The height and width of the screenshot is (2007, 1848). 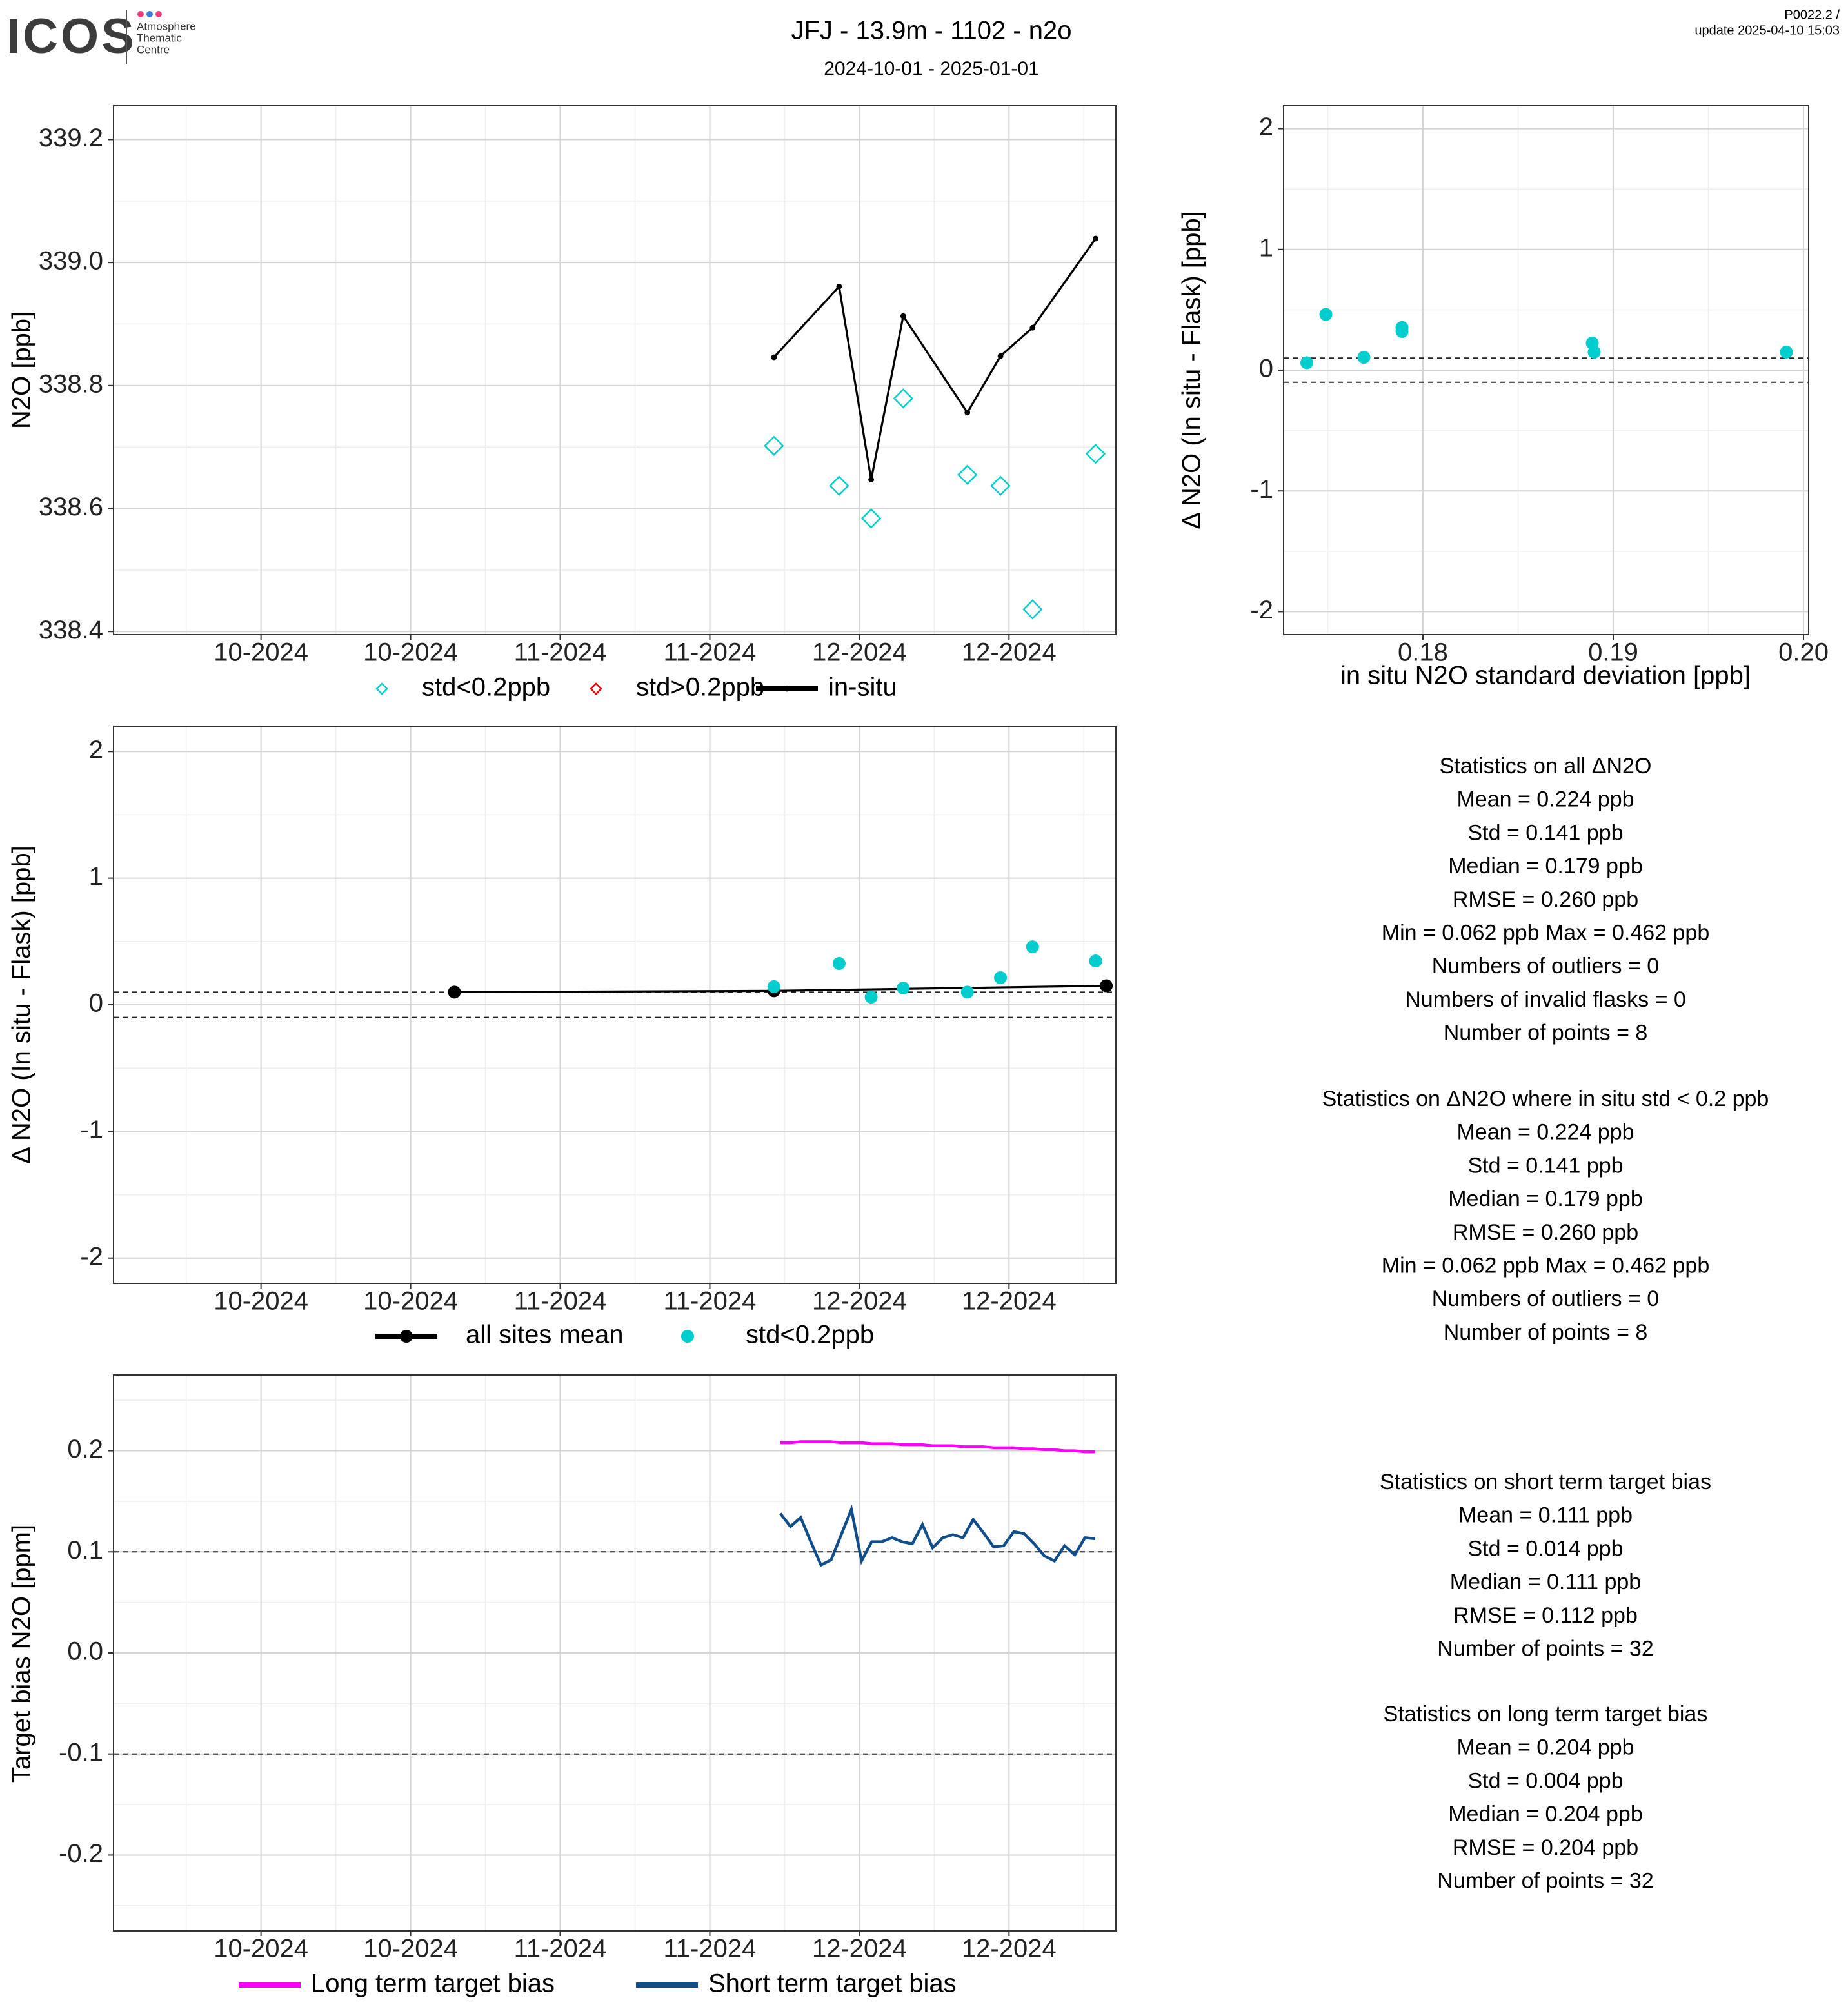 What do you see at coordinates (81, 1752) in the screenshot?
I see `y-tick-label: -0.1` at bounding box center [81, 1752].